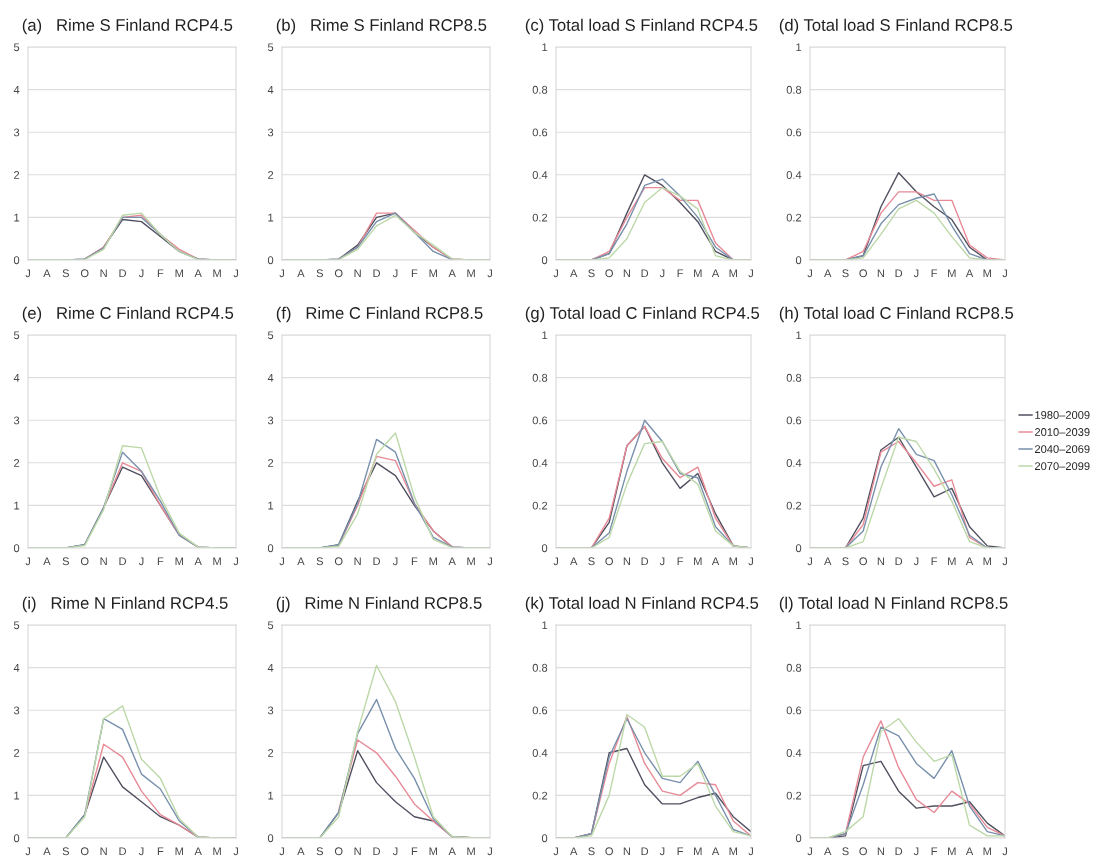  I want to click on legend-label: 2040–2069, so click(1062, 449).